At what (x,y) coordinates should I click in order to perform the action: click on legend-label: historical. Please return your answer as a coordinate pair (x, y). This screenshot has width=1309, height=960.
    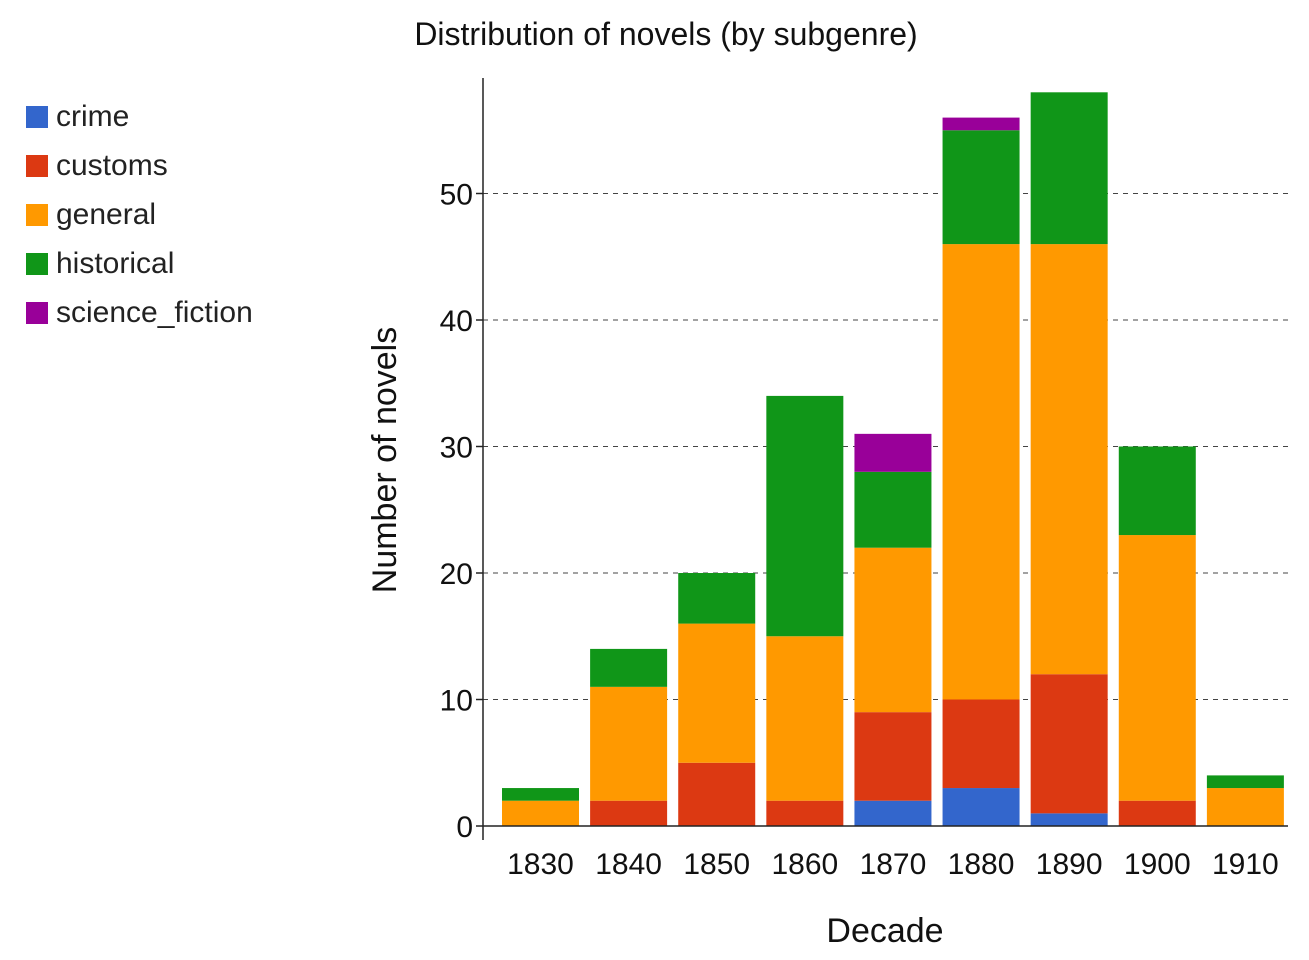
    Looking at the image, I should click on (115, 263).